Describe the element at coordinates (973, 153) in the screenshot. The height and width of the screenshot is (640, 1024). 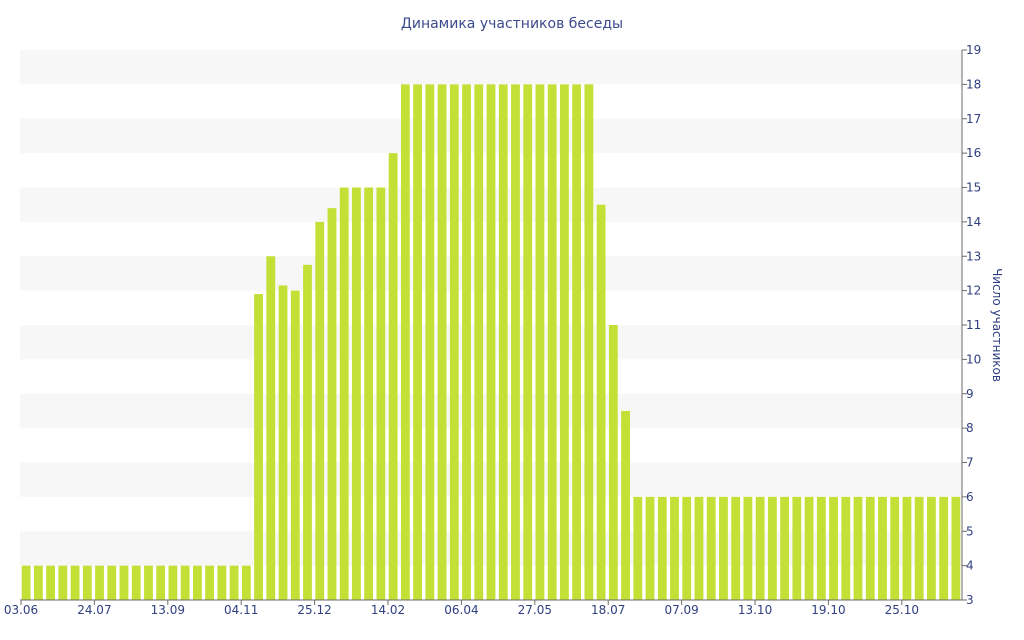
I see `y-tick-label: 16` at that location.